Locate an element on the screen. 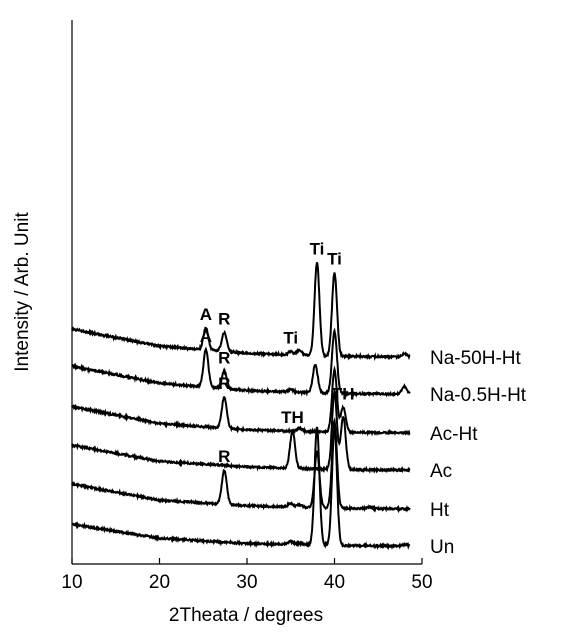 The width and height of the screenshot is (563, 634). x-tick-label: 30 is located at coordinates (246, 582).